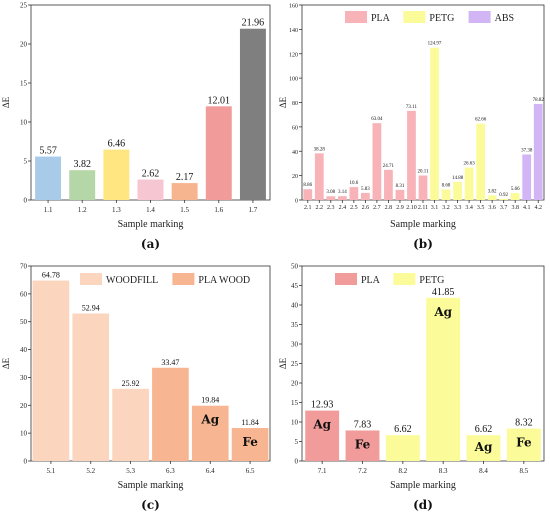  Describe the element at coordinates (24, 294) in the screenshot. I see `y-tick-label: 60` at that location.